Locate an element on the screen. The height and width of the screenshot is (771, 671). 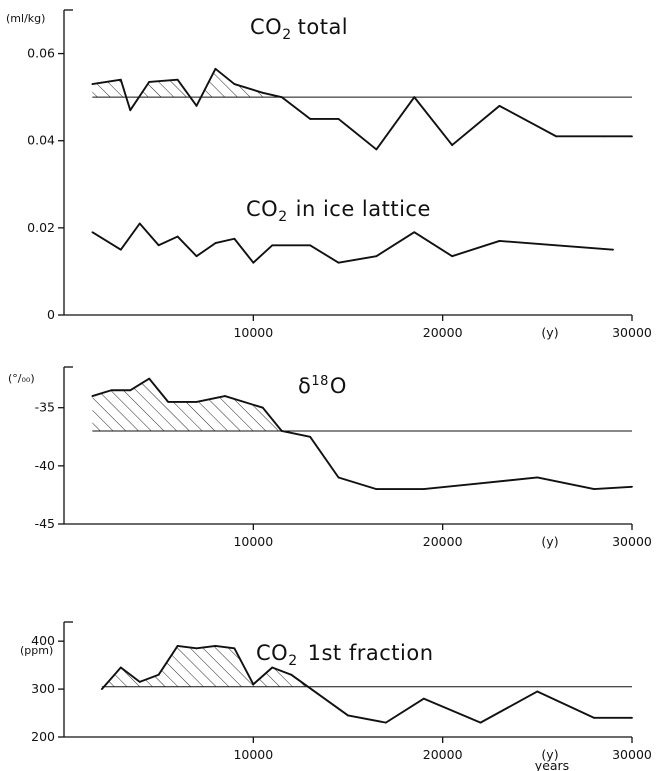
co2-first-fraction-line is located at coordinates (366, 684).